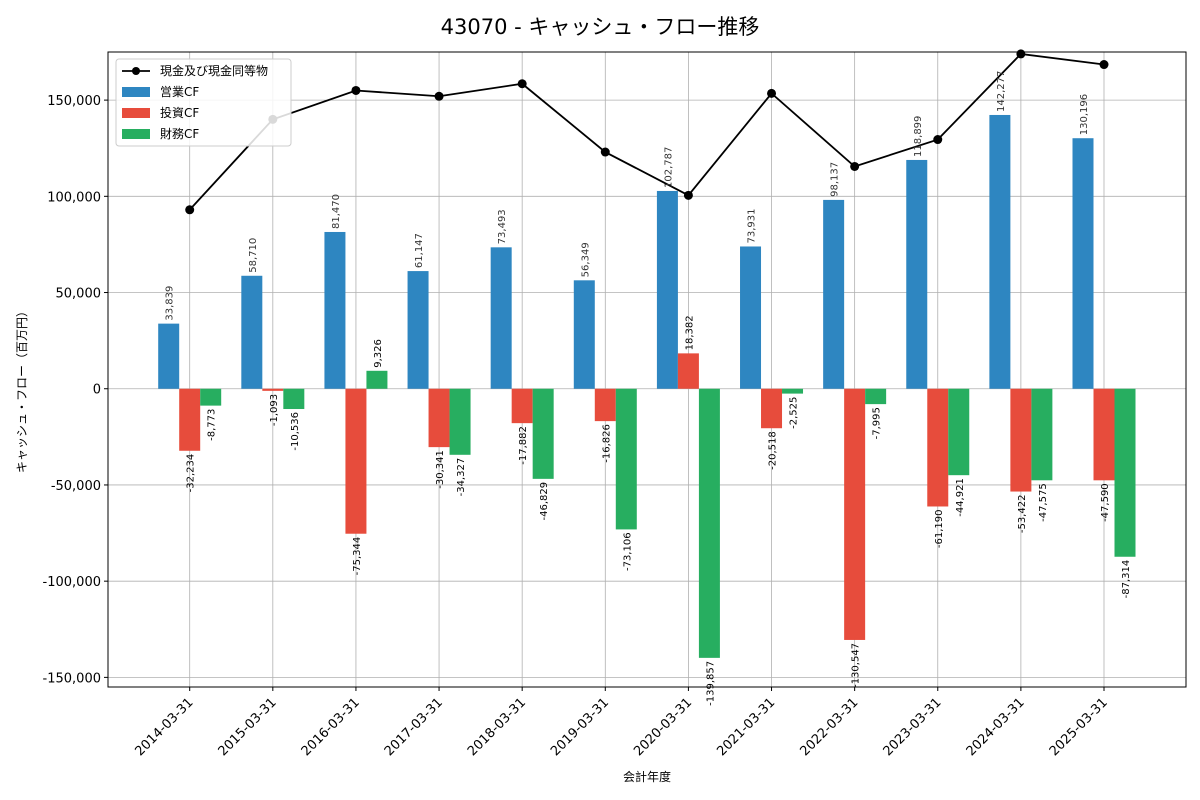 This screenshot has height=800, width=1200. What do you see at coordinates (1043, 502) in the screenshot?
I see `bar-value-label: -47,575` at bounding box center [1043, 502].